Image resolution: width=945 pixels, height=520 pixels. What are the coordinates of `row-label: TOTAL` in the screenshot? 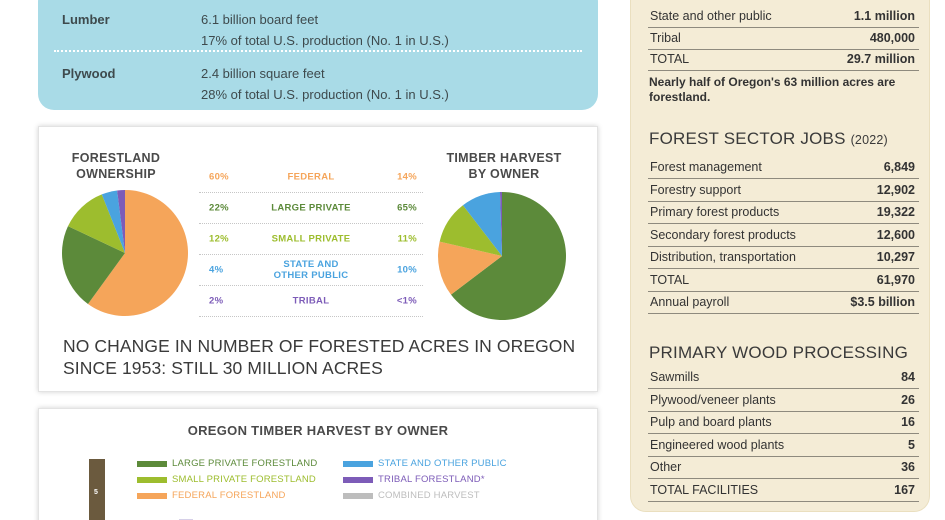 It's located at (670, 59).